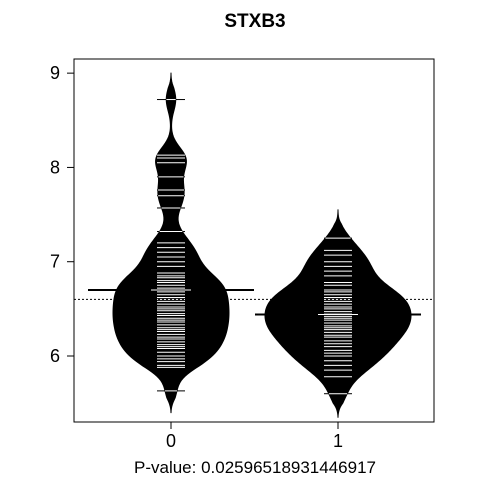 This screenshot has height=480, width=480. I want to click on y-tick-label-7: 7, so click(55, 262).